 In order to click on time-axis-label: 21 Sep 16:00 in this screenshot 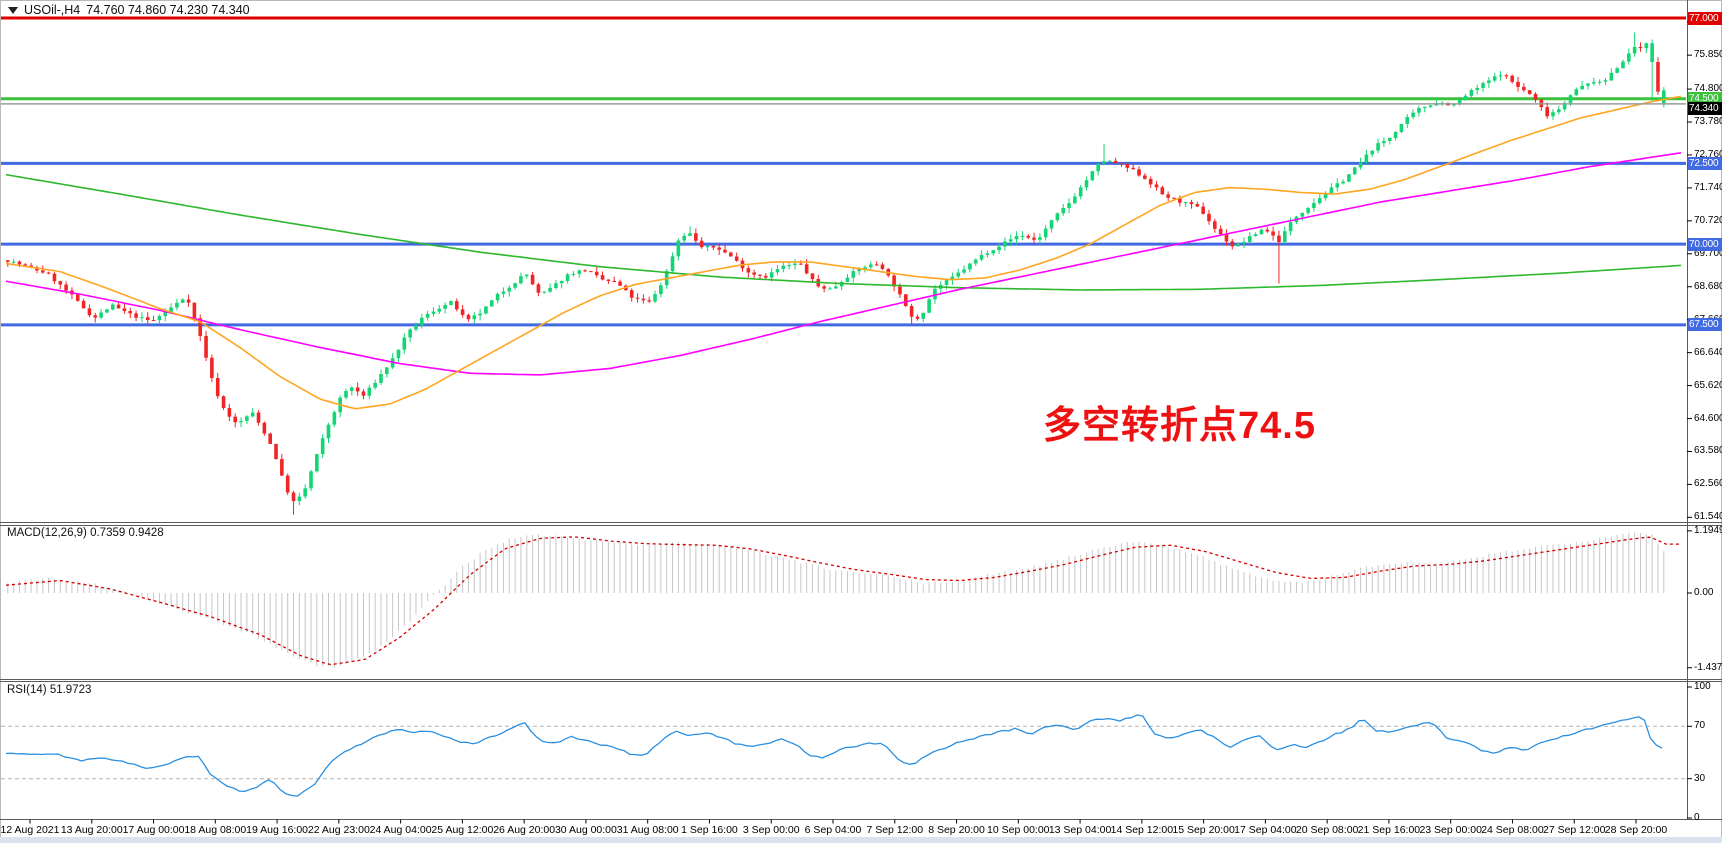, I will do `click(1389, 830)`.